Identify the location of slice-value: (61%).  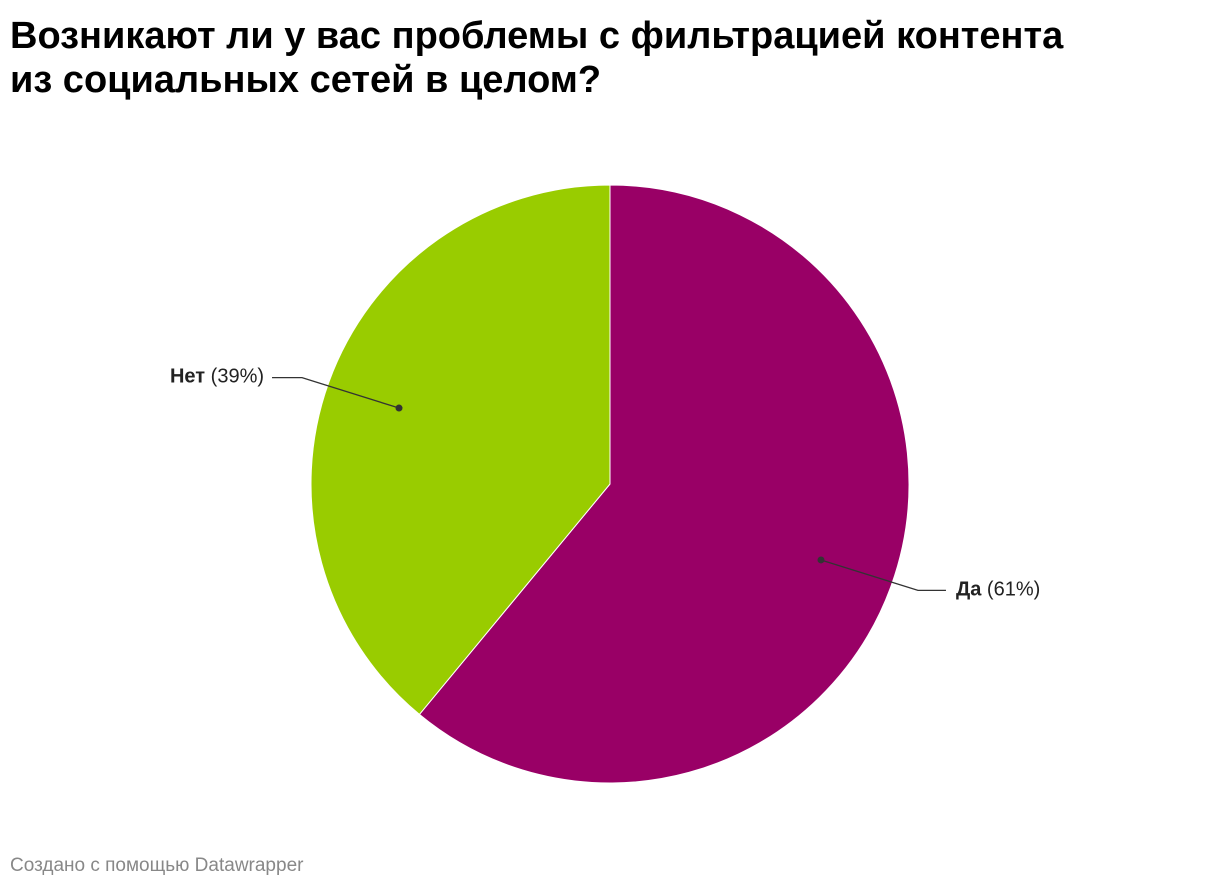
(1013, 590).